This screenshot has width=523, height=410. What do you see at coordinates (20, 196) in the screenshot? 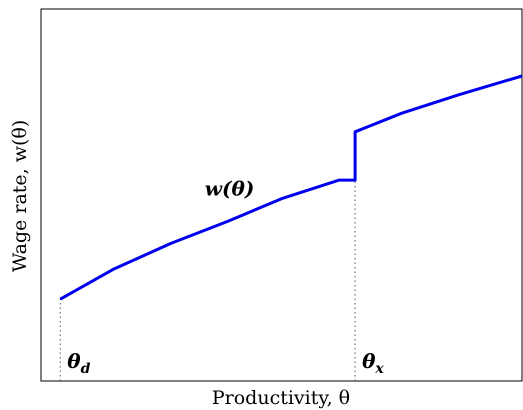
I see `y-axis-label: Wage rate, w(θ)` at bounding box center [20, 196].